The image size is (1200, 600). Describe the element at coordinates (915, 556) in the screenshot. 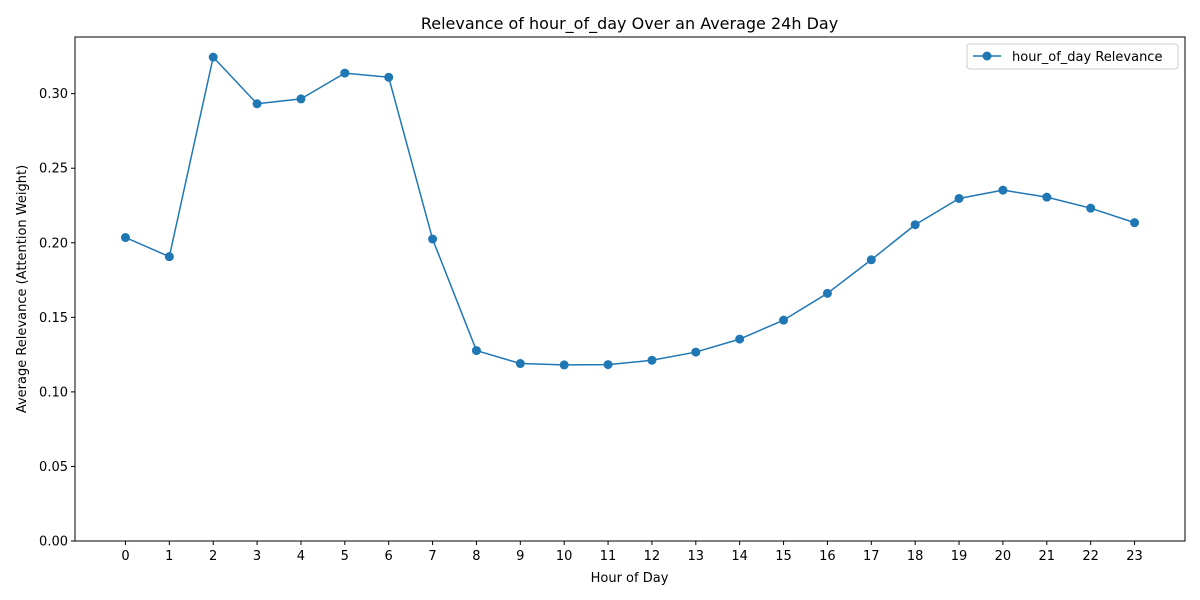

I see `x-tick-label: 18` at that location.